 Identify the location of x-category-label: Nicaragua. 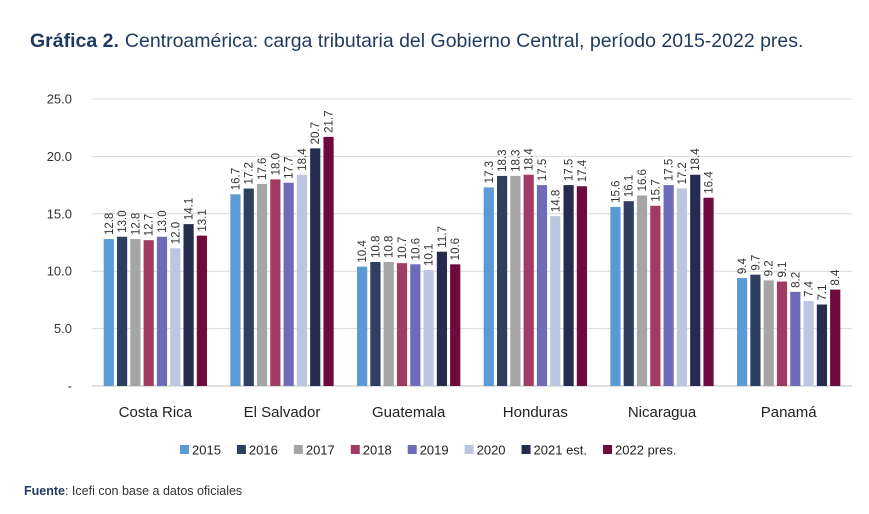
(662, 412).